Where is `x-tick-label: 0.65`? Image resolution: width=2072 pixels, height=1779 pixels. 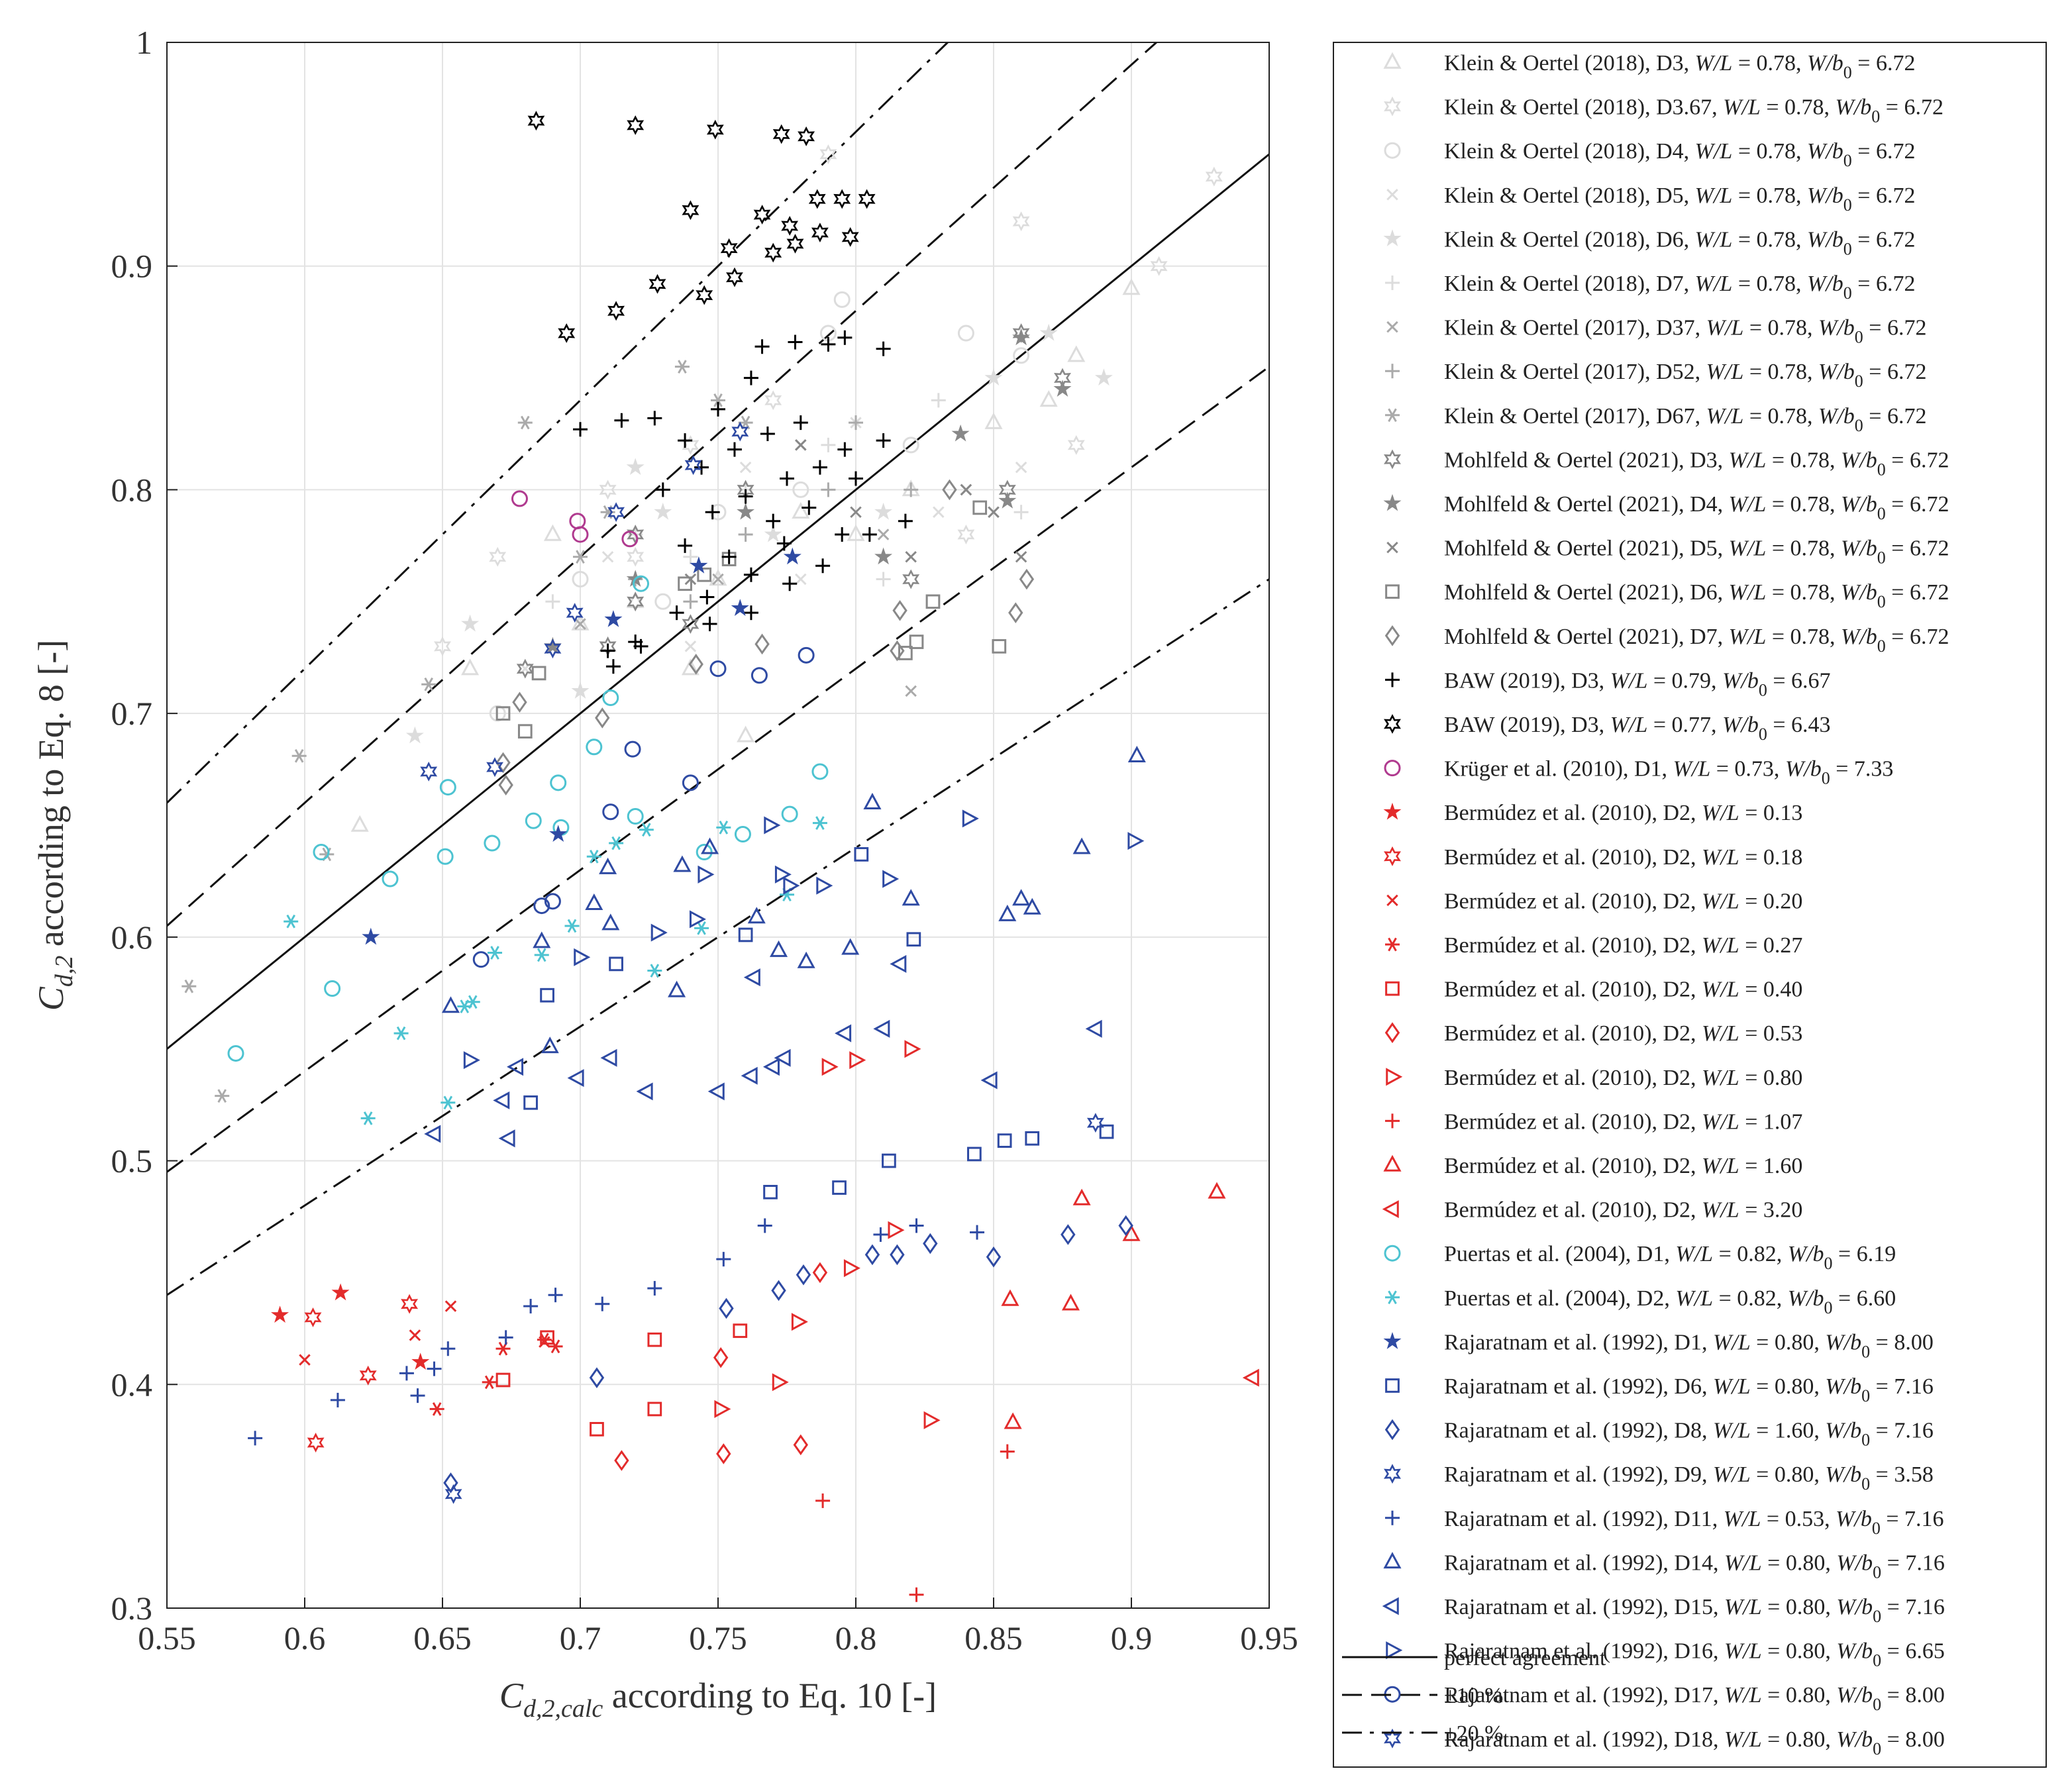
x-tick-label: 0.65 is located at coordinates (442, 1637).